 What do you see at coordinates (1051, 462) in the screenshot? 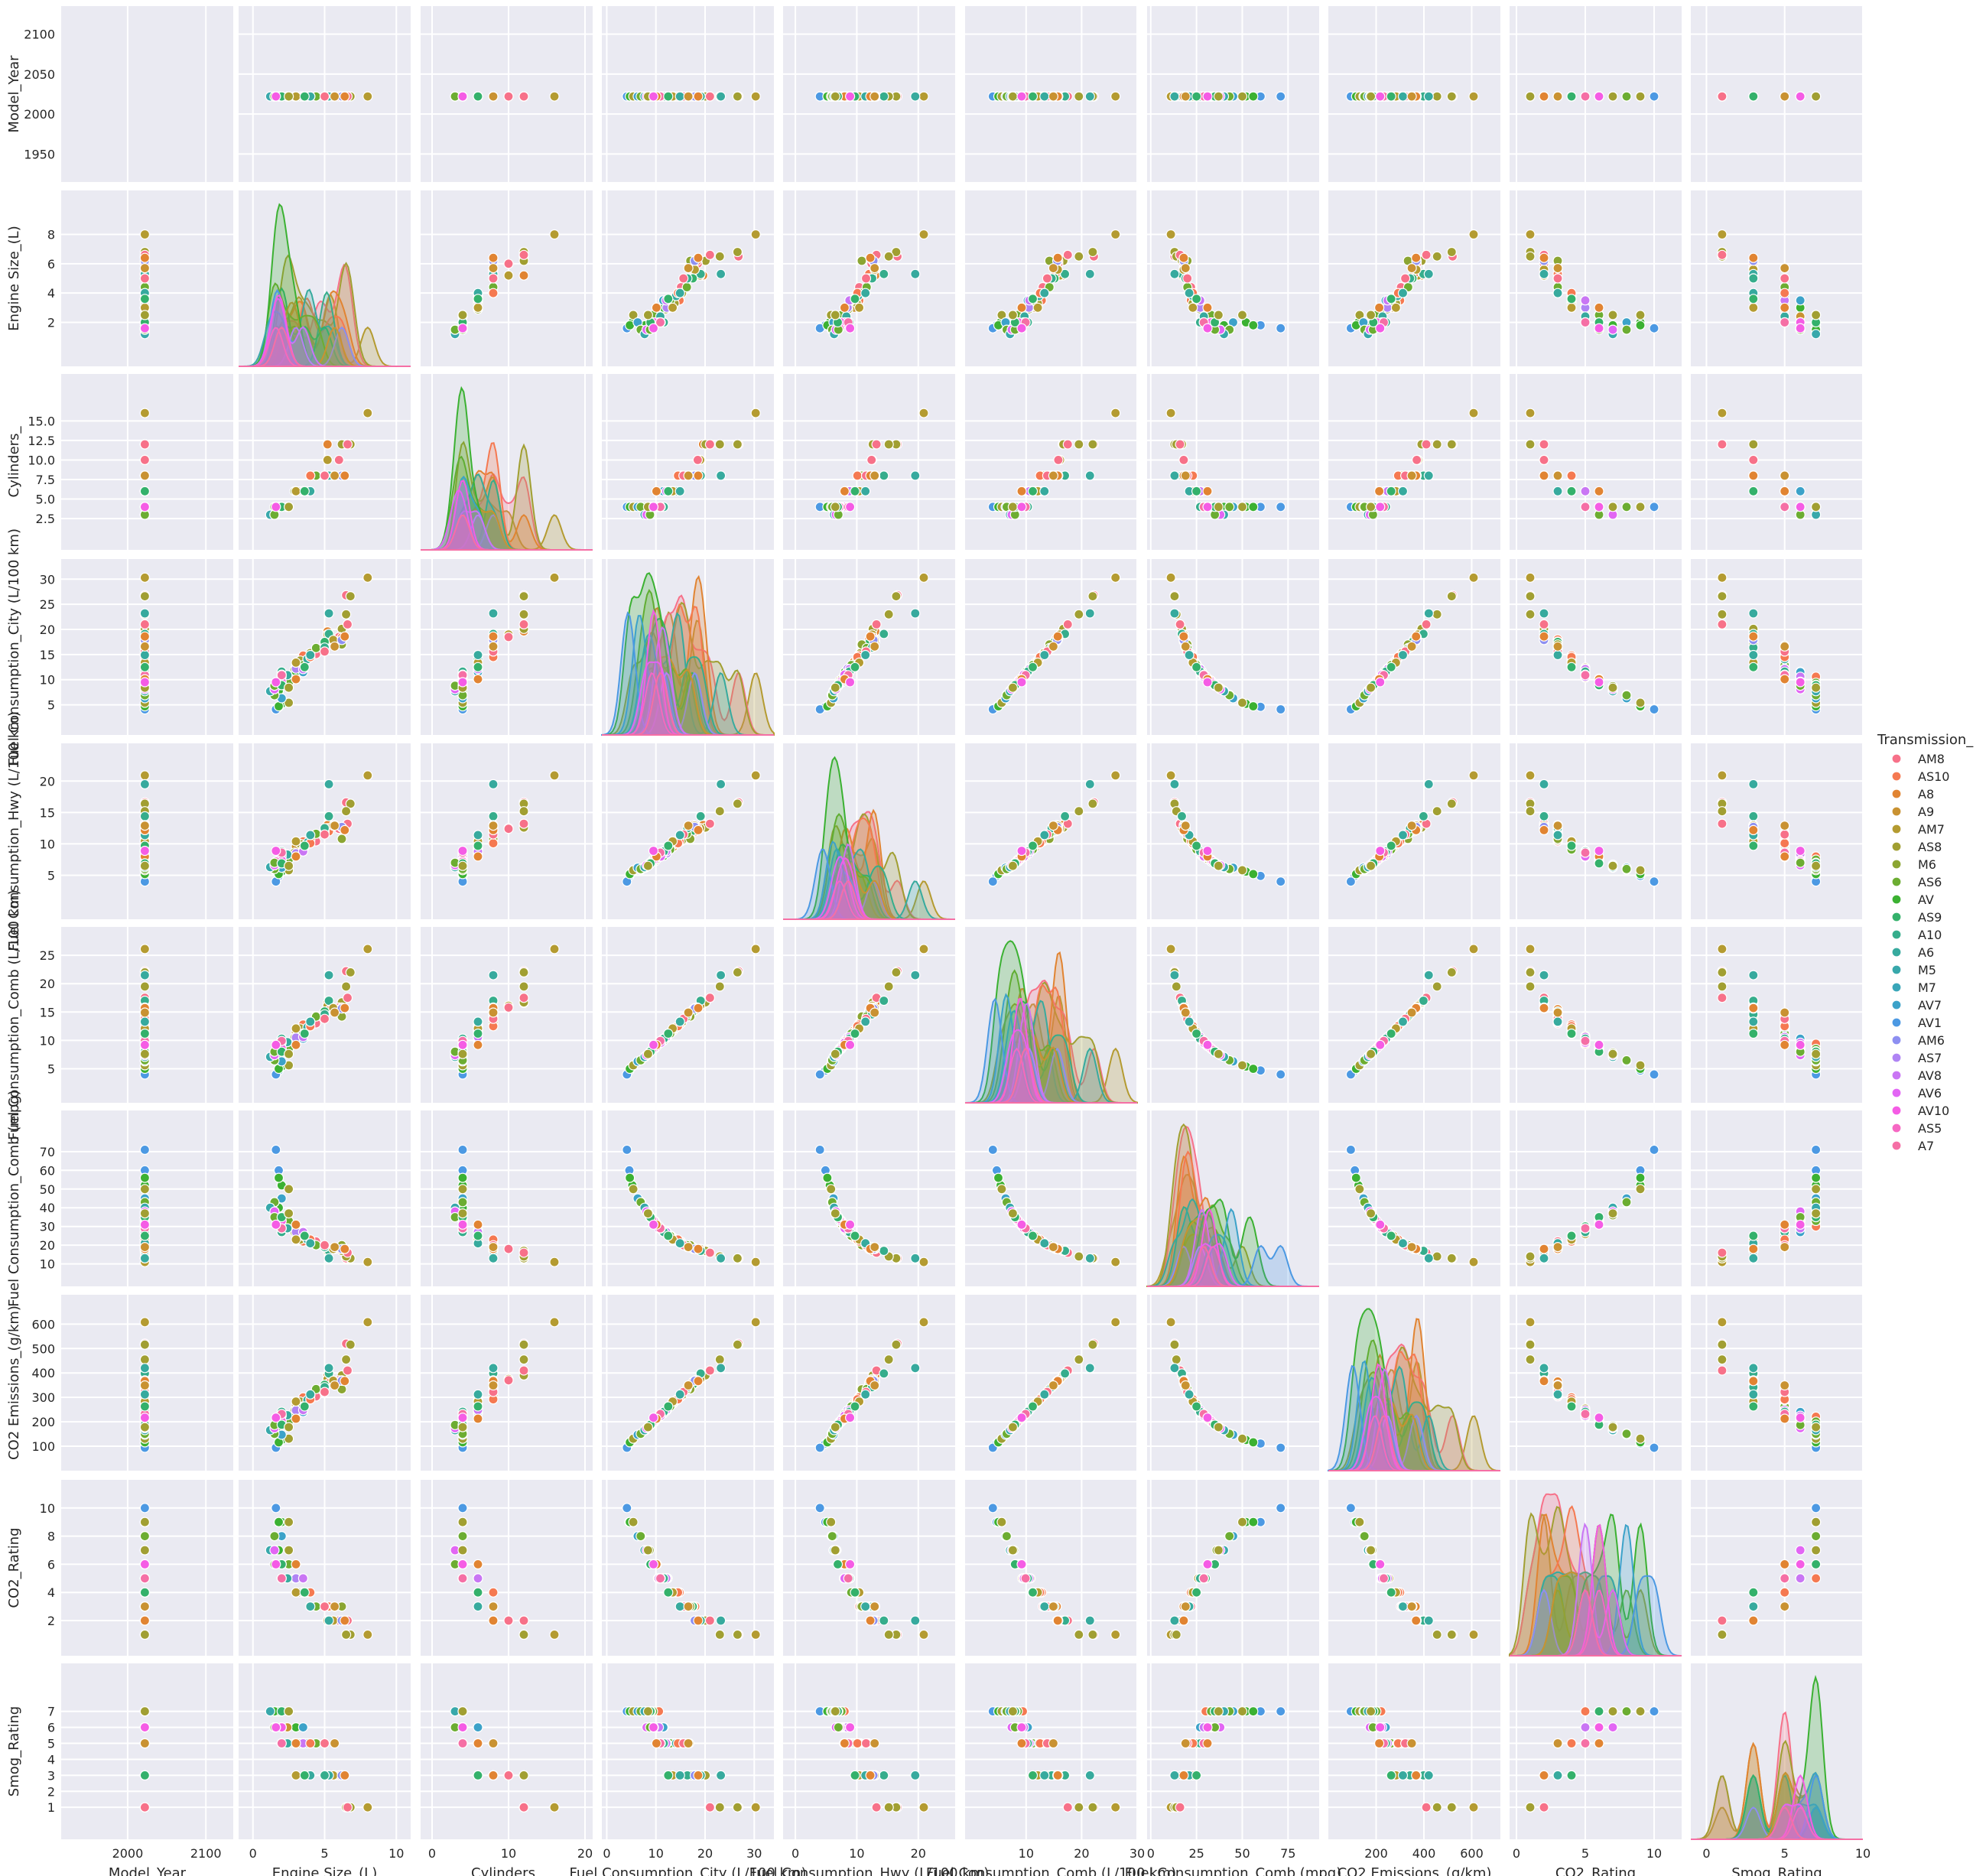
I see `panel-r2-c5` at bounding box center [1051, 462].